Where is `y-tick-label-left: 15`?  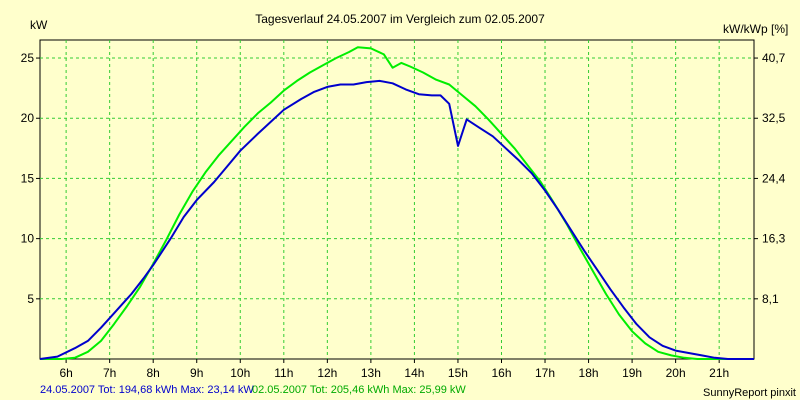
y-tick-label-left: 15 is located at coordinates (28, 178).